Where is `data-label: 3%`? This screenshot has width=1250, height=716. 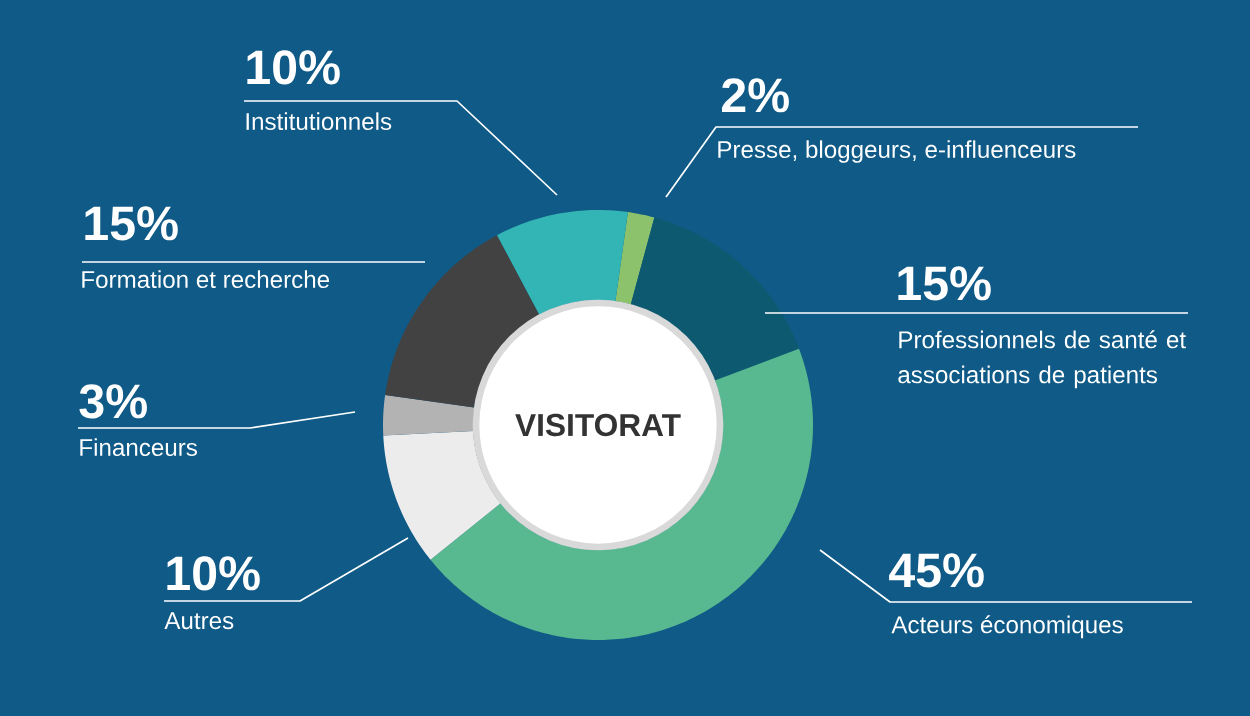
data-label: 3% is located at coordinates (113, 401).